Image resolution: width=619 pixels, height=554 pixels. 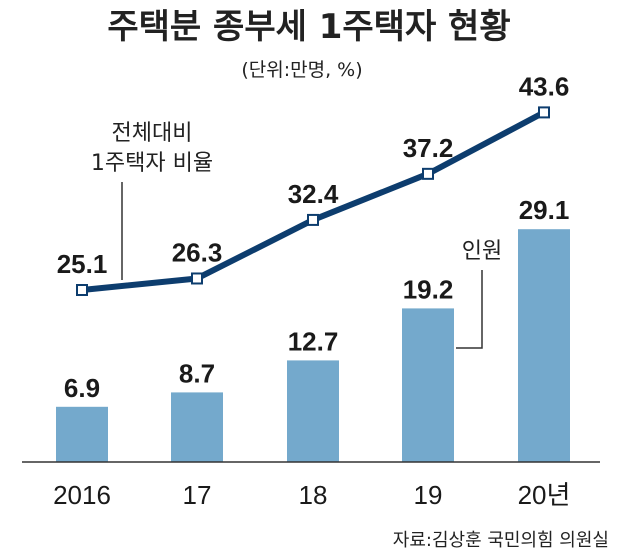 What do you see at coordinates (197, 495) in the screenshot?
I see `x-tick-label-1: 17` at bounding box center [197, 495].